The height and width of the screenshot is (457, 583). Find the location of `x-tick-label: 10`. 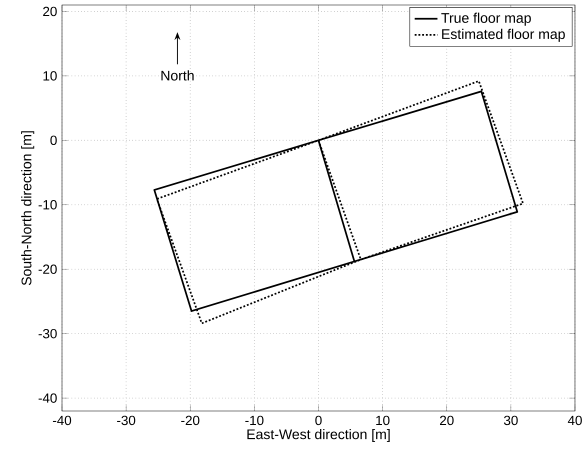

x-tick-label: 10 is located at coordinates (383, 421).